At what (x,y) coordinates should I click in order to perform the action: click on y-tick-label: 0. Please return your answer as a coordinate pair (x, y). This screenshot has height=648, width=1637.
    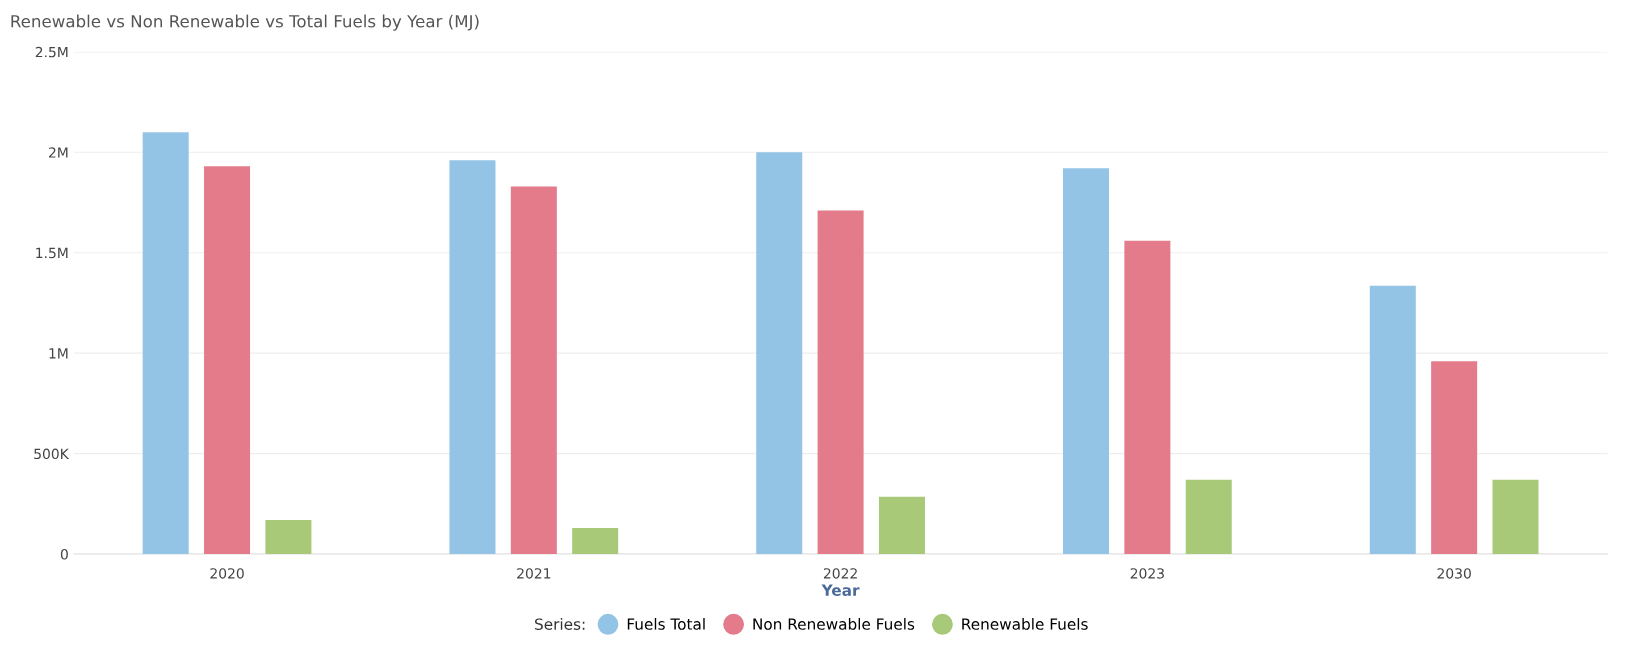
    Looking at the image, I should click on (64, 554).